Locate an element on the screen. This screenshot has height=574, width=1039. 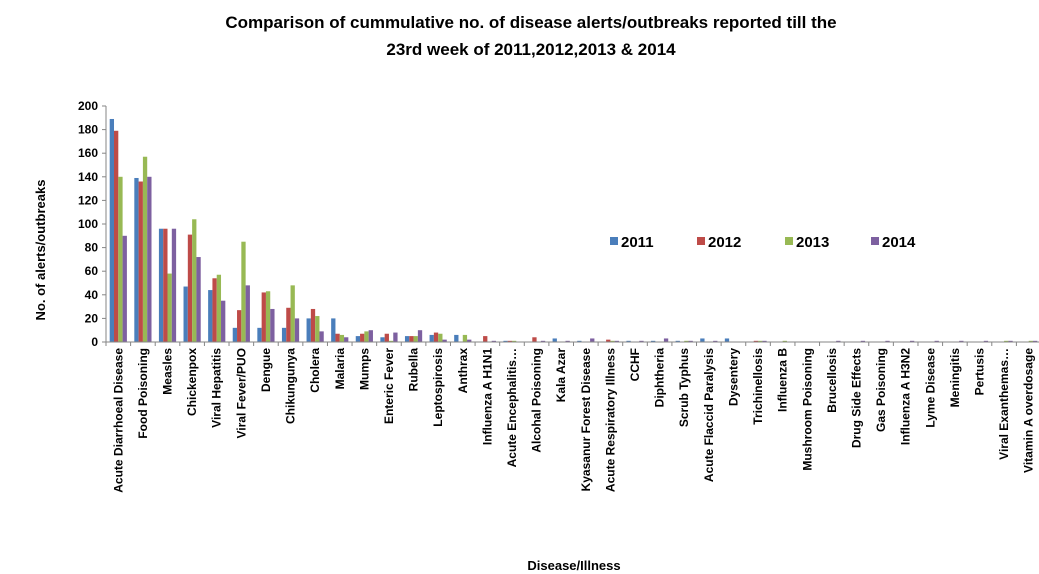
x-tick-label: Measles is located at coordinates (168, 371).